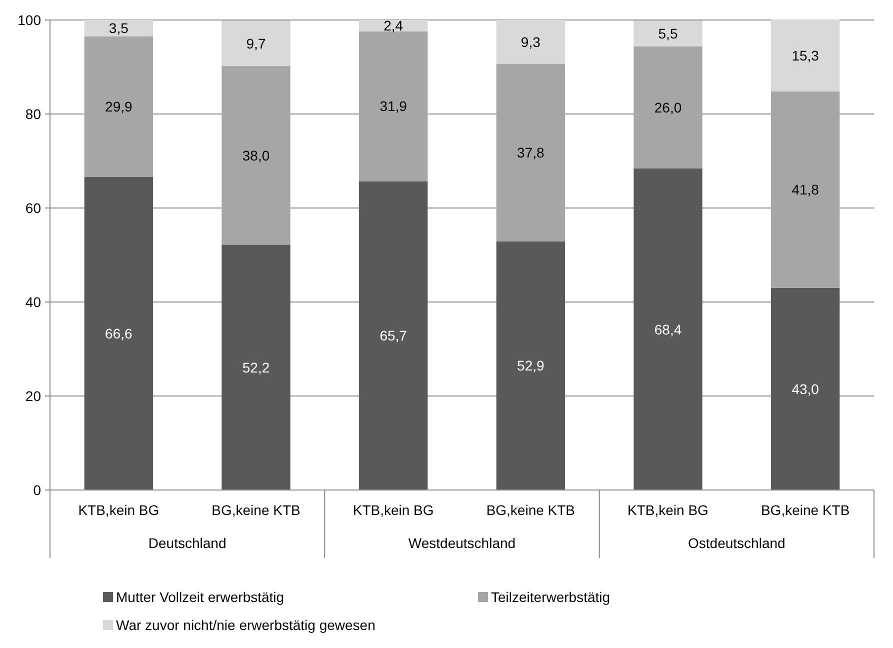 The image size is (893, 648). What do you see at coordinates (33, 208) in the screenshot?
I see `y-tick-label: 60` at bounding box center [33, 208].